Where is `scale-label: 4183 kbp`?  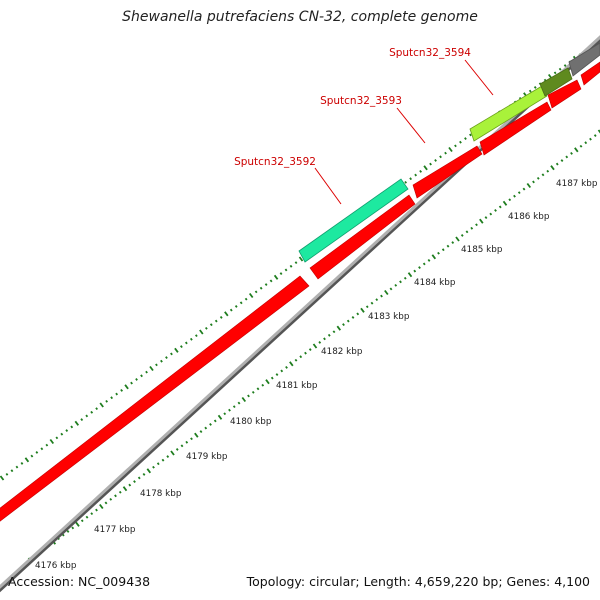
scale-label: 4183 kbp is located at coordinates (389, 317).